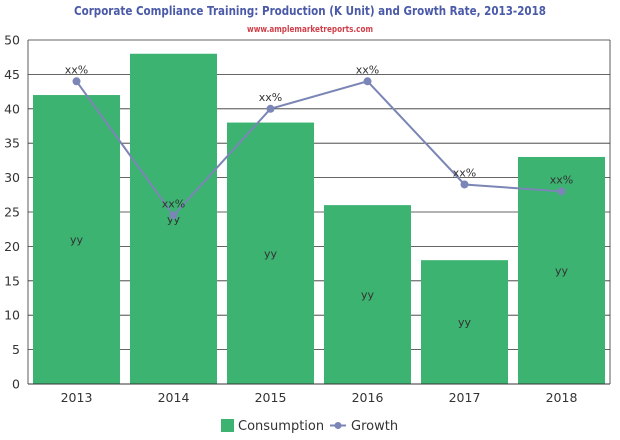 The height and width of the screenshot is (440, 620). I want to click on x-tick-label: 2013, so click(77, 397).